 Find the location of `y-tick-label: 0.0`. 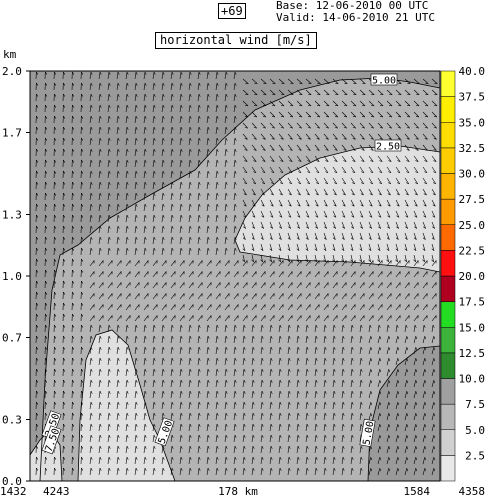

y-tick-label: 0.0 is located at coordinates (12, 481).